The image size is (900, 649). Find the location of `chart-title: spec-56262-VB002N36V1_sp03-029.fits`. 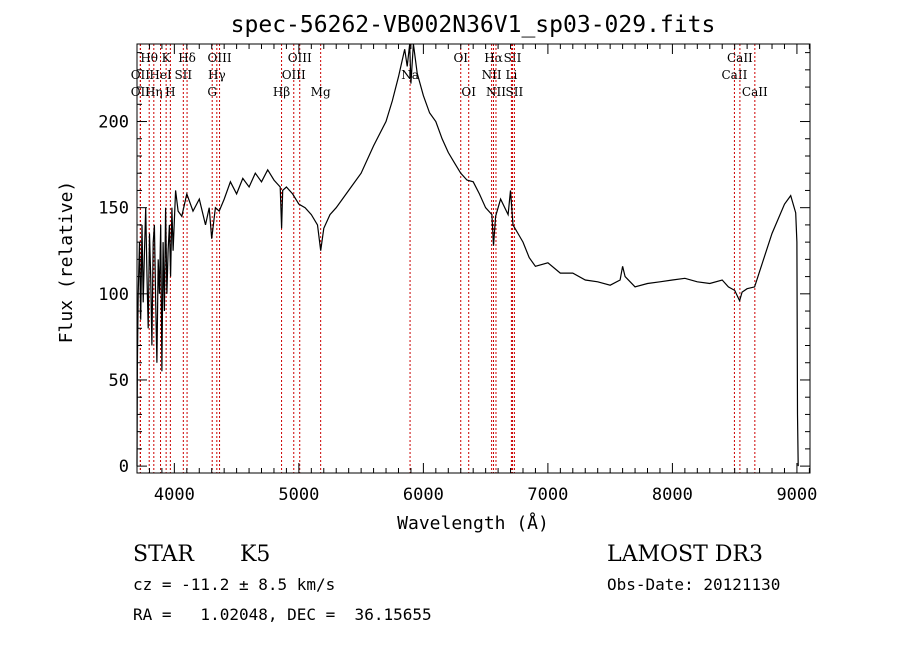

chart-title: spec-56262-VB002N36V1_sp03-029.fits is located at coordinates (473, 25).